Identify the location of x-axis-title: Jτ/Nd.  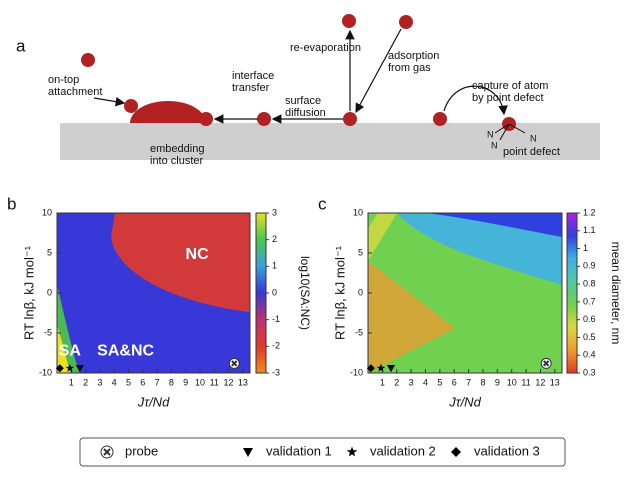
(464, 401).